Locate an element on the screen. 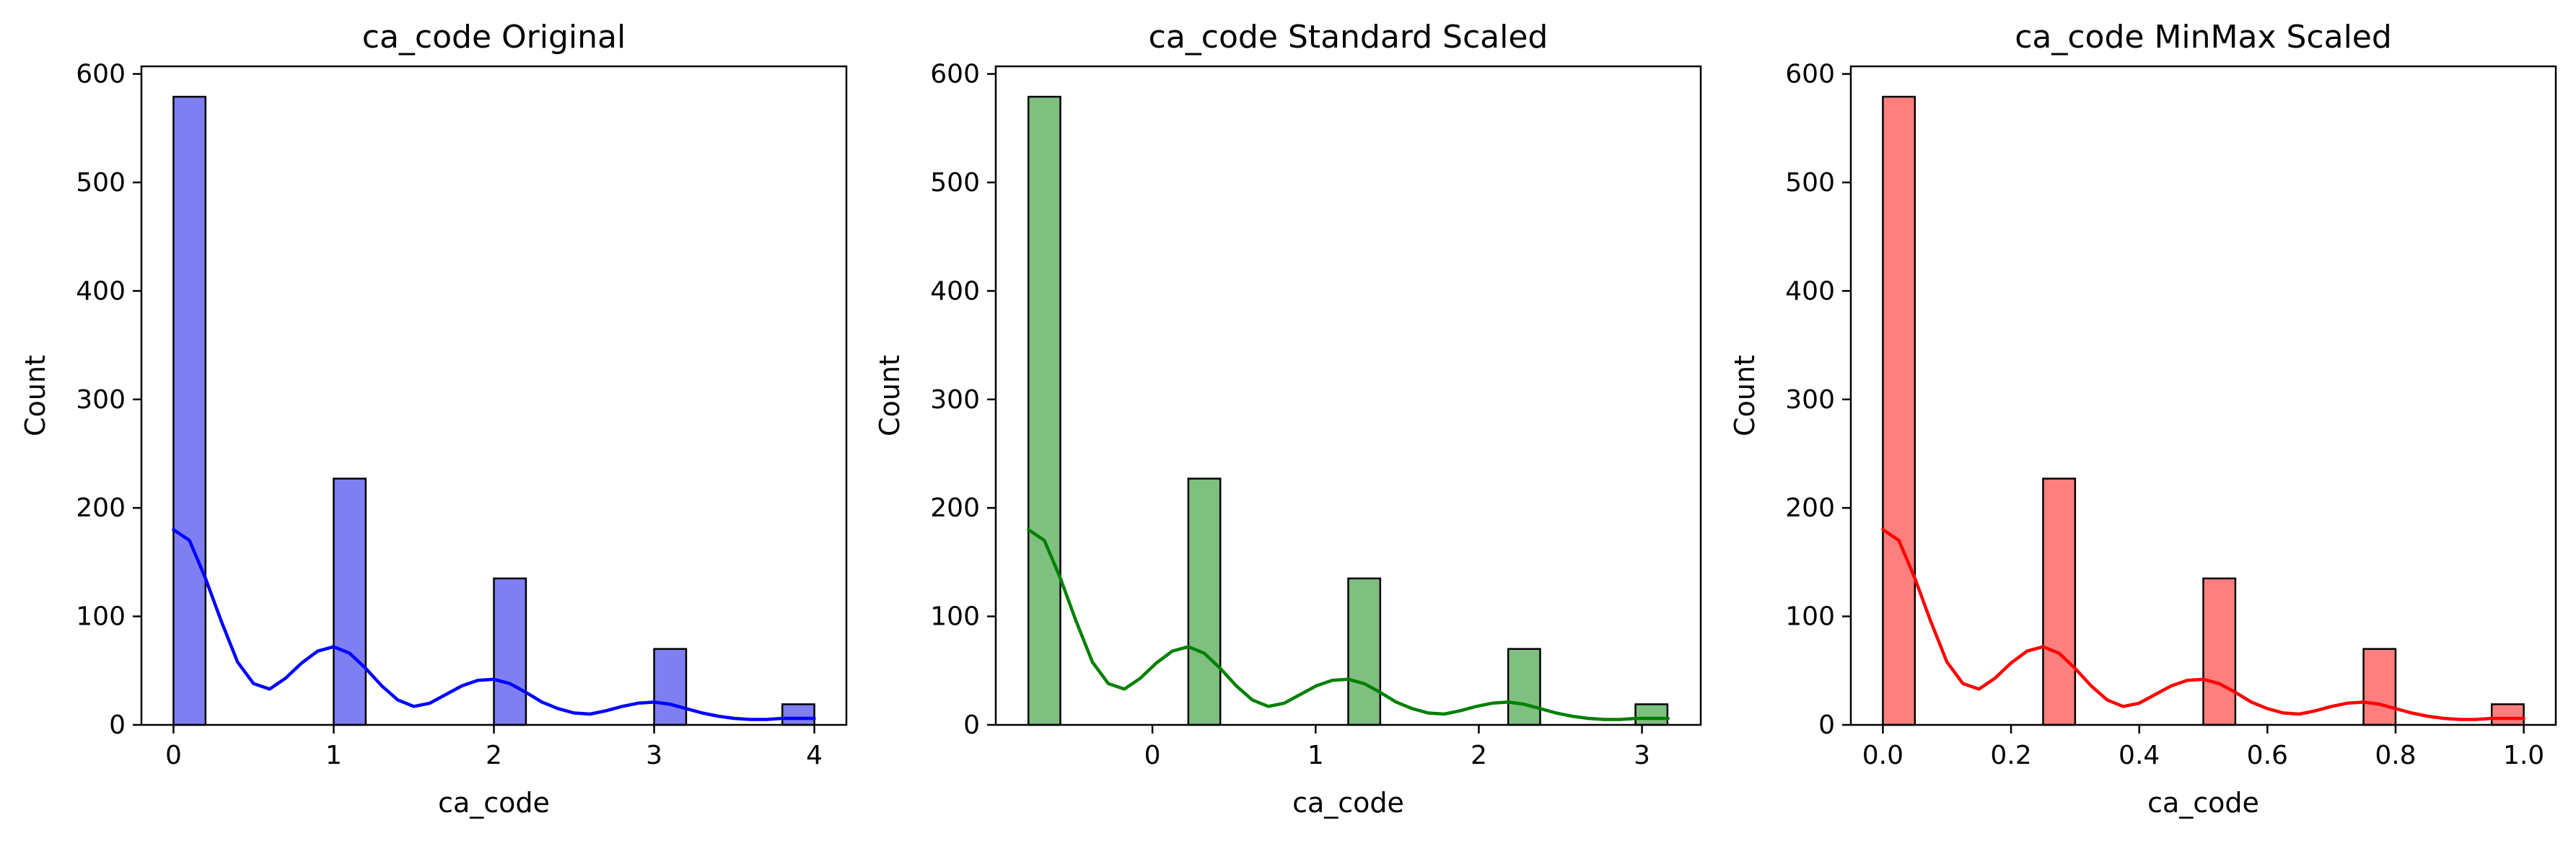 Image resolution: width=2576 pixels, height=841 pixels. x-tick-label: 0.4 is located at coordinates (2139, 755).